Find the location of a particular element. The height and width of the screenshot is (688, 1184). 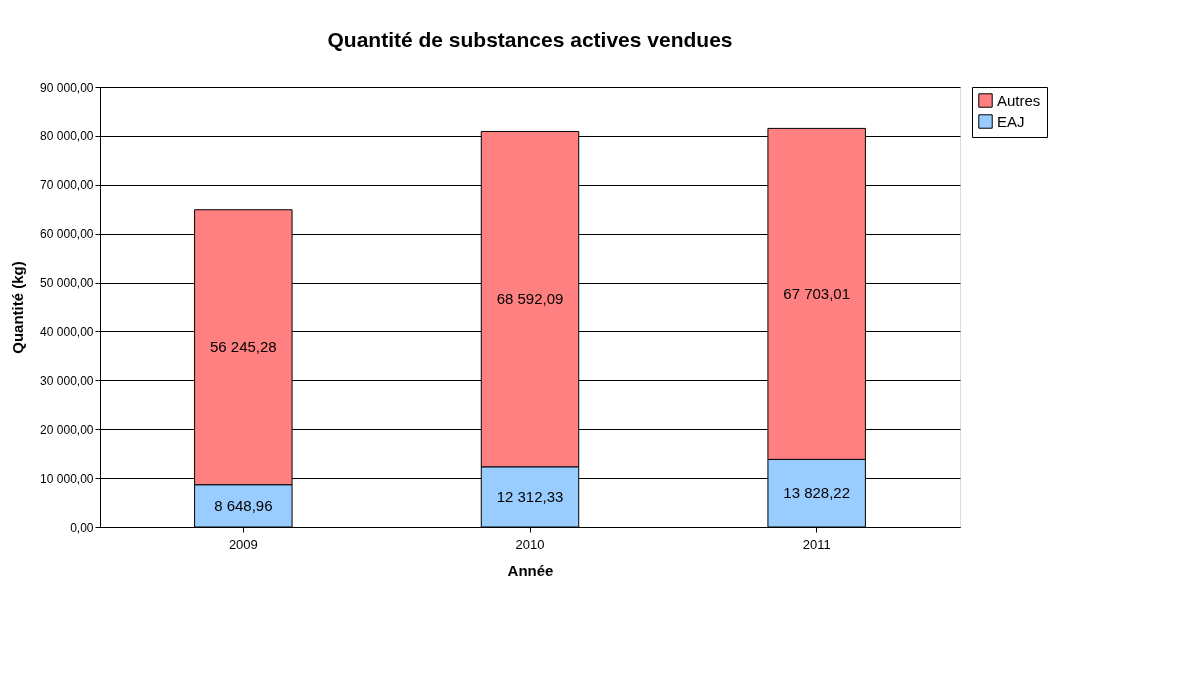

legend-label: EAJ is located at coordinates (1011, 121).